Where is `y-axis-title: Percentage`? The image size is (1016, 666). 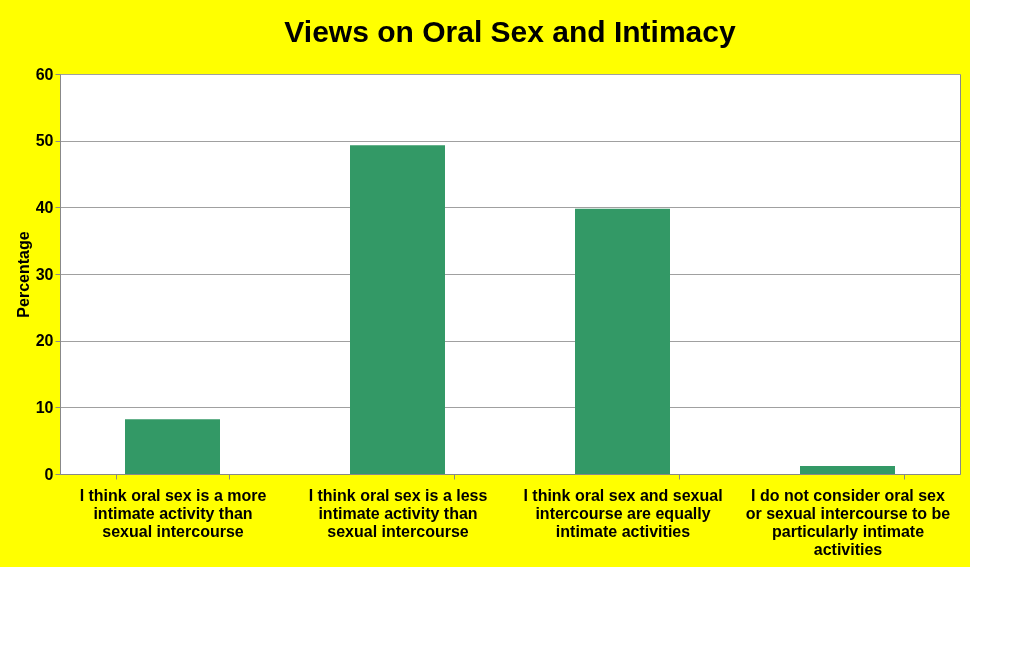 y-axis-title: Percentage is located at coordinates (23, 274).